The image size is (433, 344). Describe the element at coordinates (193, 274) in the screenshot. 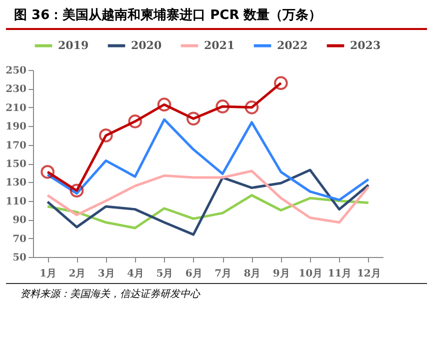

I see `x-tick-label: 6月` at that location.